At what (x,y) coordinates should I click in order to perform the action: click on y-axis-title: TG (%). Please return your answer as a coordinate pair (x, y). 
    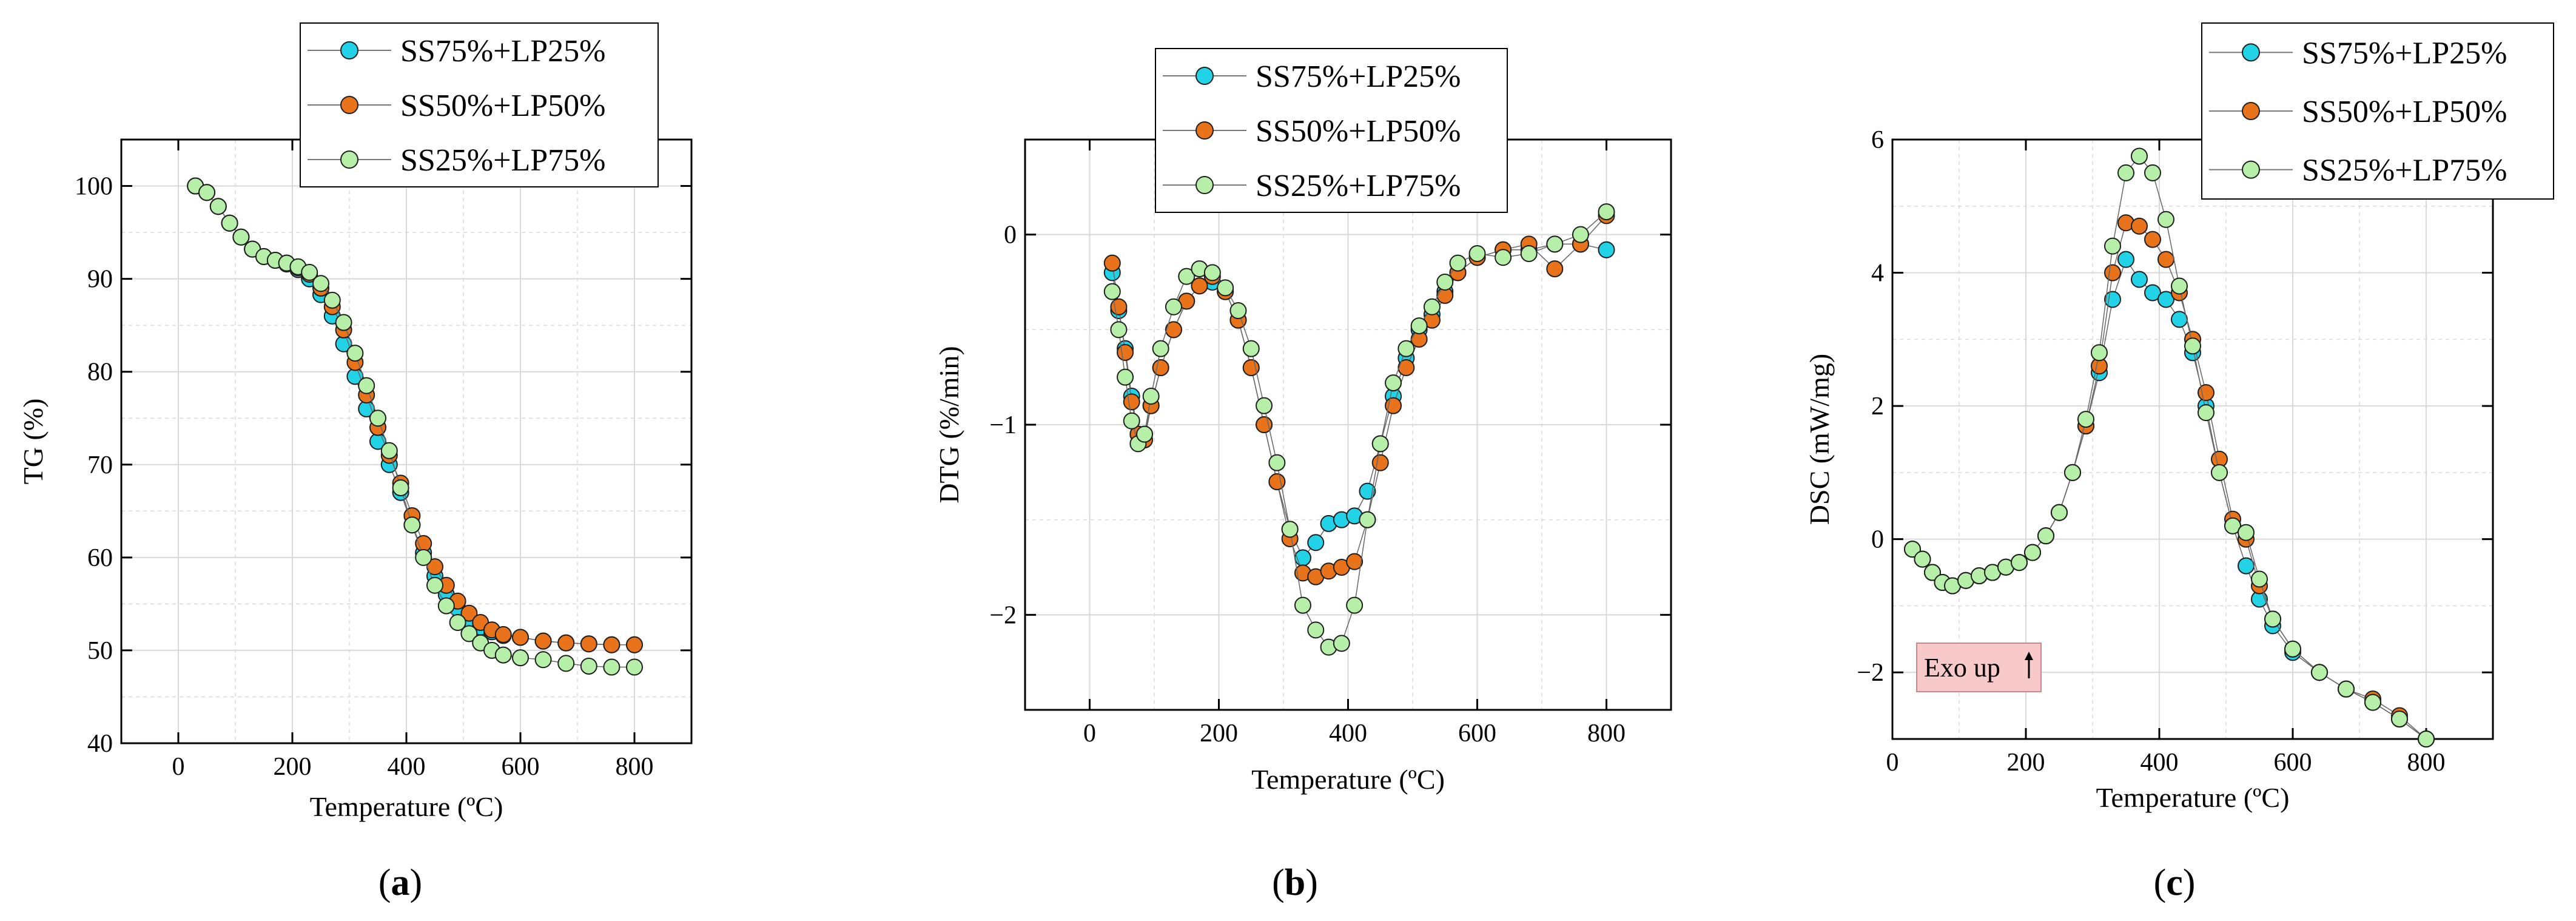
    Looking at the image, I should click on (33, 442).